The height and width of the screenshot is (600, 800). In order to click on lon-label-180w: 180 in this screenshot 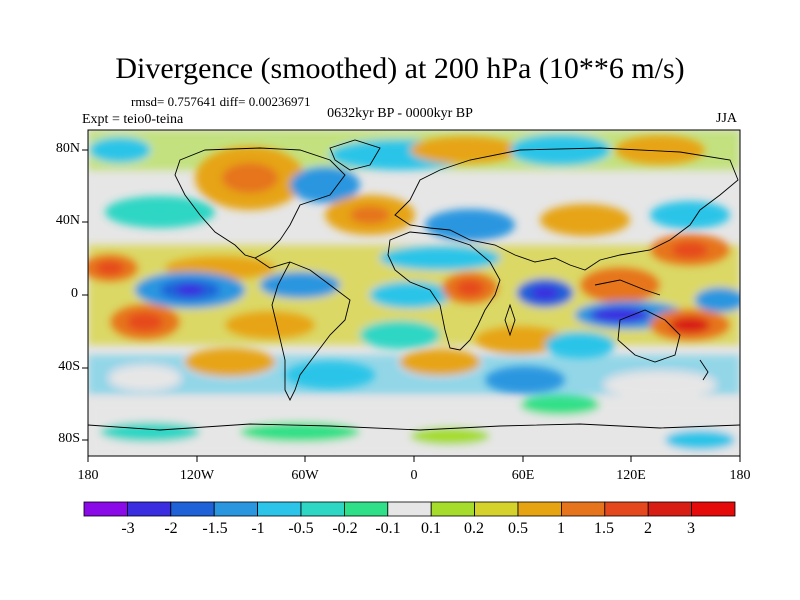, I will do `click(88, 475)`.